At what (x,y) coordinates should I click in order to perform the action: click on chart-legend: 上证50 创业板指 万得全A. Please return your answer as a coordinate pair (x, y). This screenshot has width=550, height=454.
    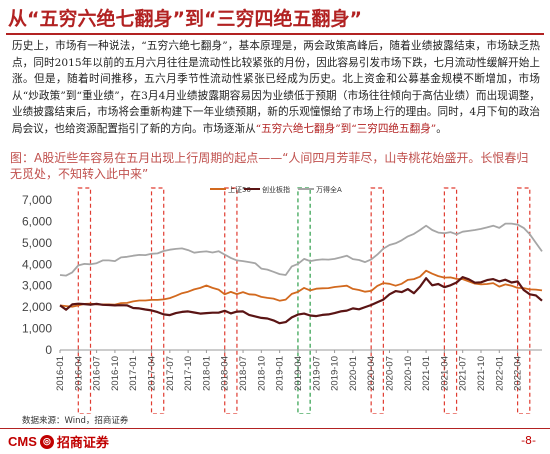
    Looking at the image, I should click on (276, 189).